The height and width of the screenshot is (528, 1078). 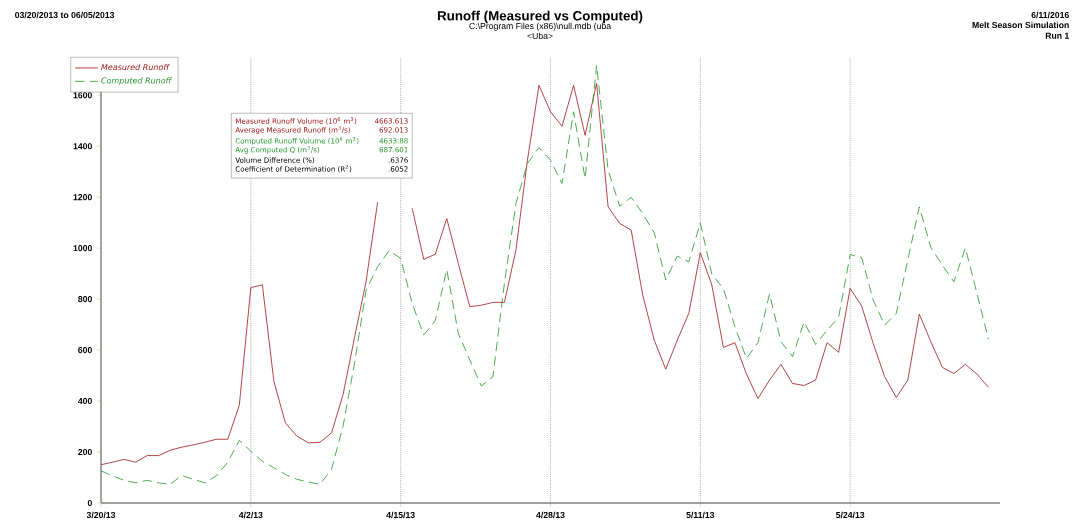 I want to click on y-tick-label: 1600, so click(x=82, y=95).